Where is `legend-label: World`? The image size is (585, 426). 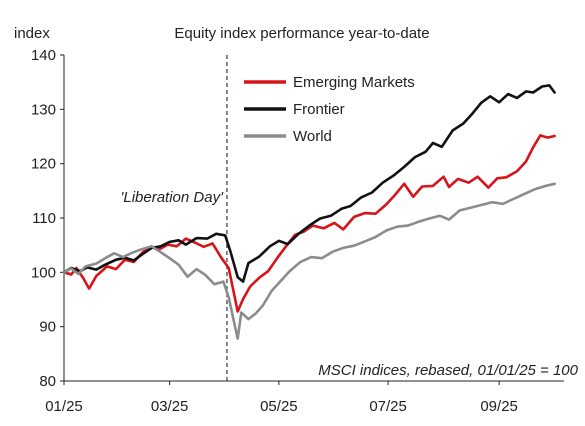
legend-label: World is located at coordinates (312, 136).